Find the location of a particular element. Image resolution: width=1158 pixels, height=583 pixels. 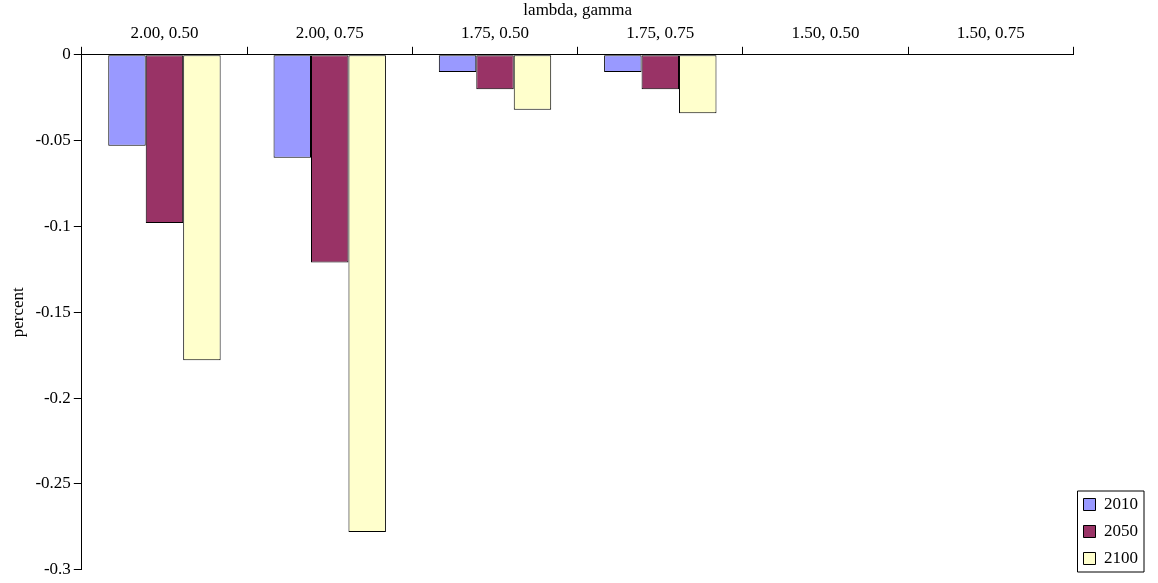

x-tick-label: 1.75, 0.50 is located at coordinates (495, 33).